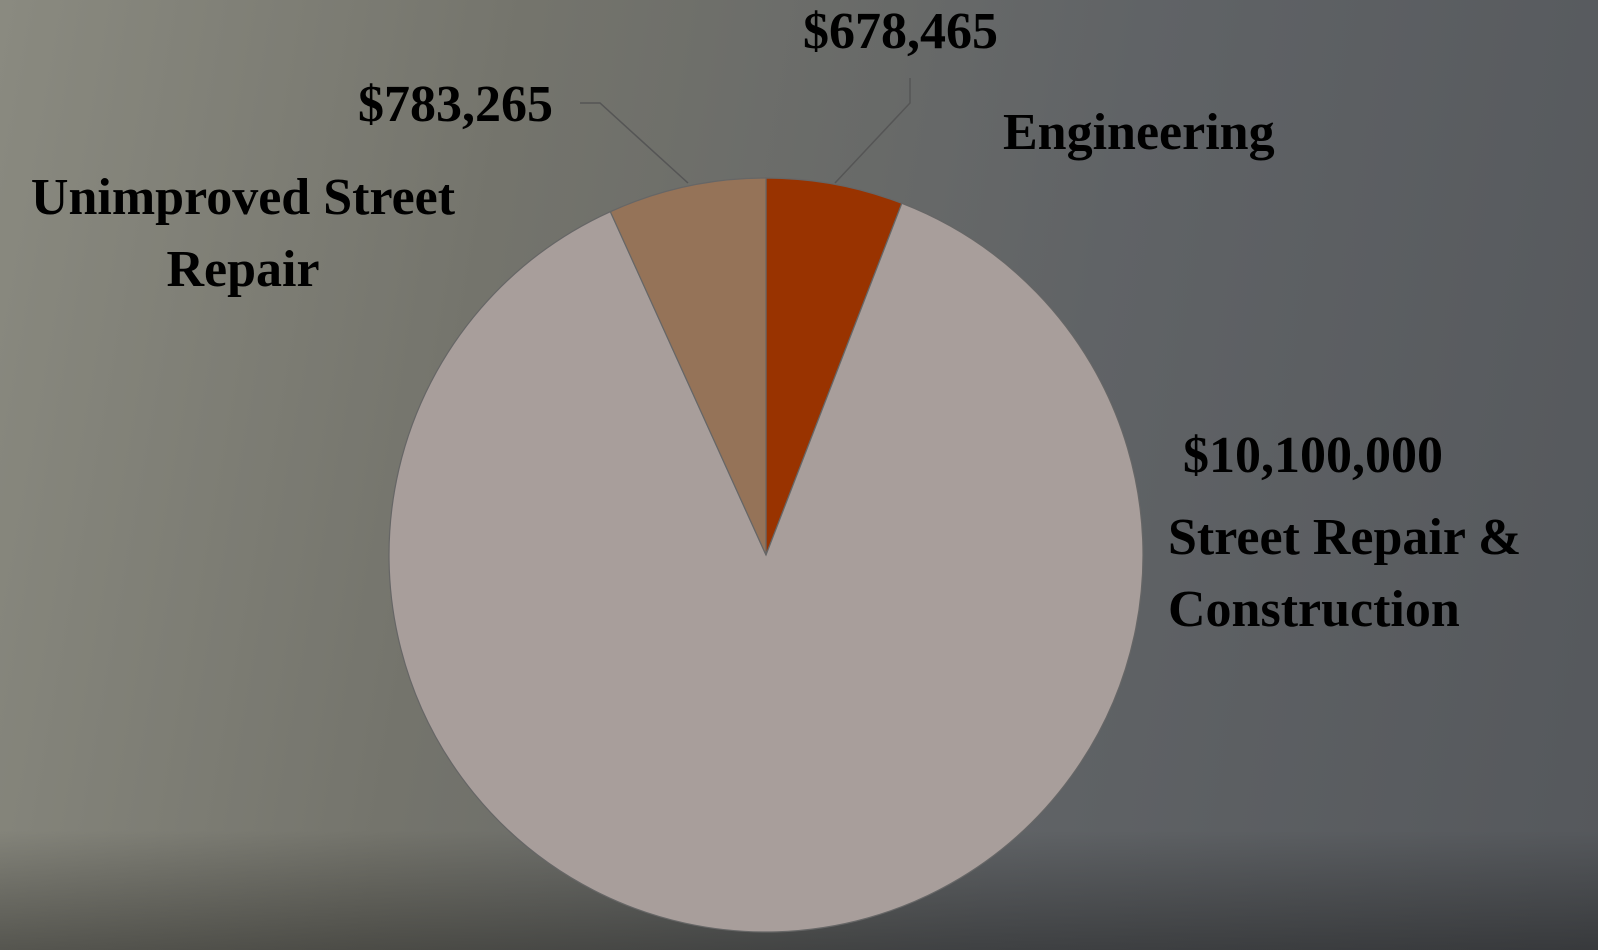  What do you see at coordinates (1139, 132) in the screenshot?
I see `category-label: Engineering` at bounding box center [1139, 132].